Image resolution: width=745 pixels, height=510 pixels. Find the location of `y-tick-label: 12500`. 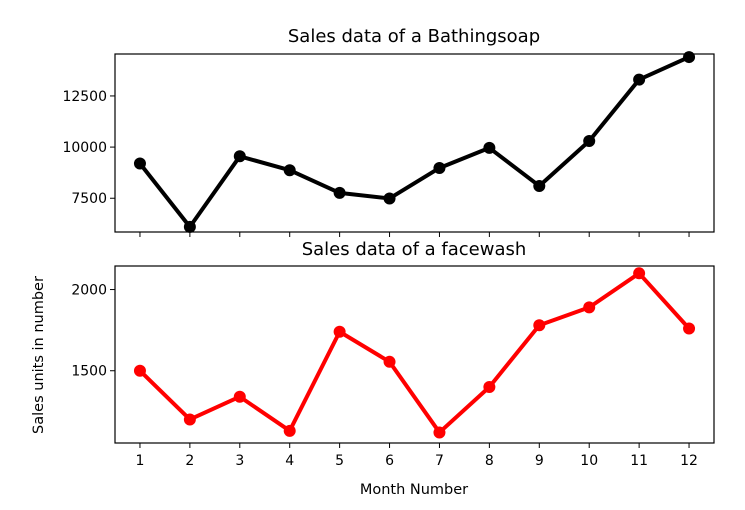

y-tick-label: 12500 is located at coordinates (84, 97).